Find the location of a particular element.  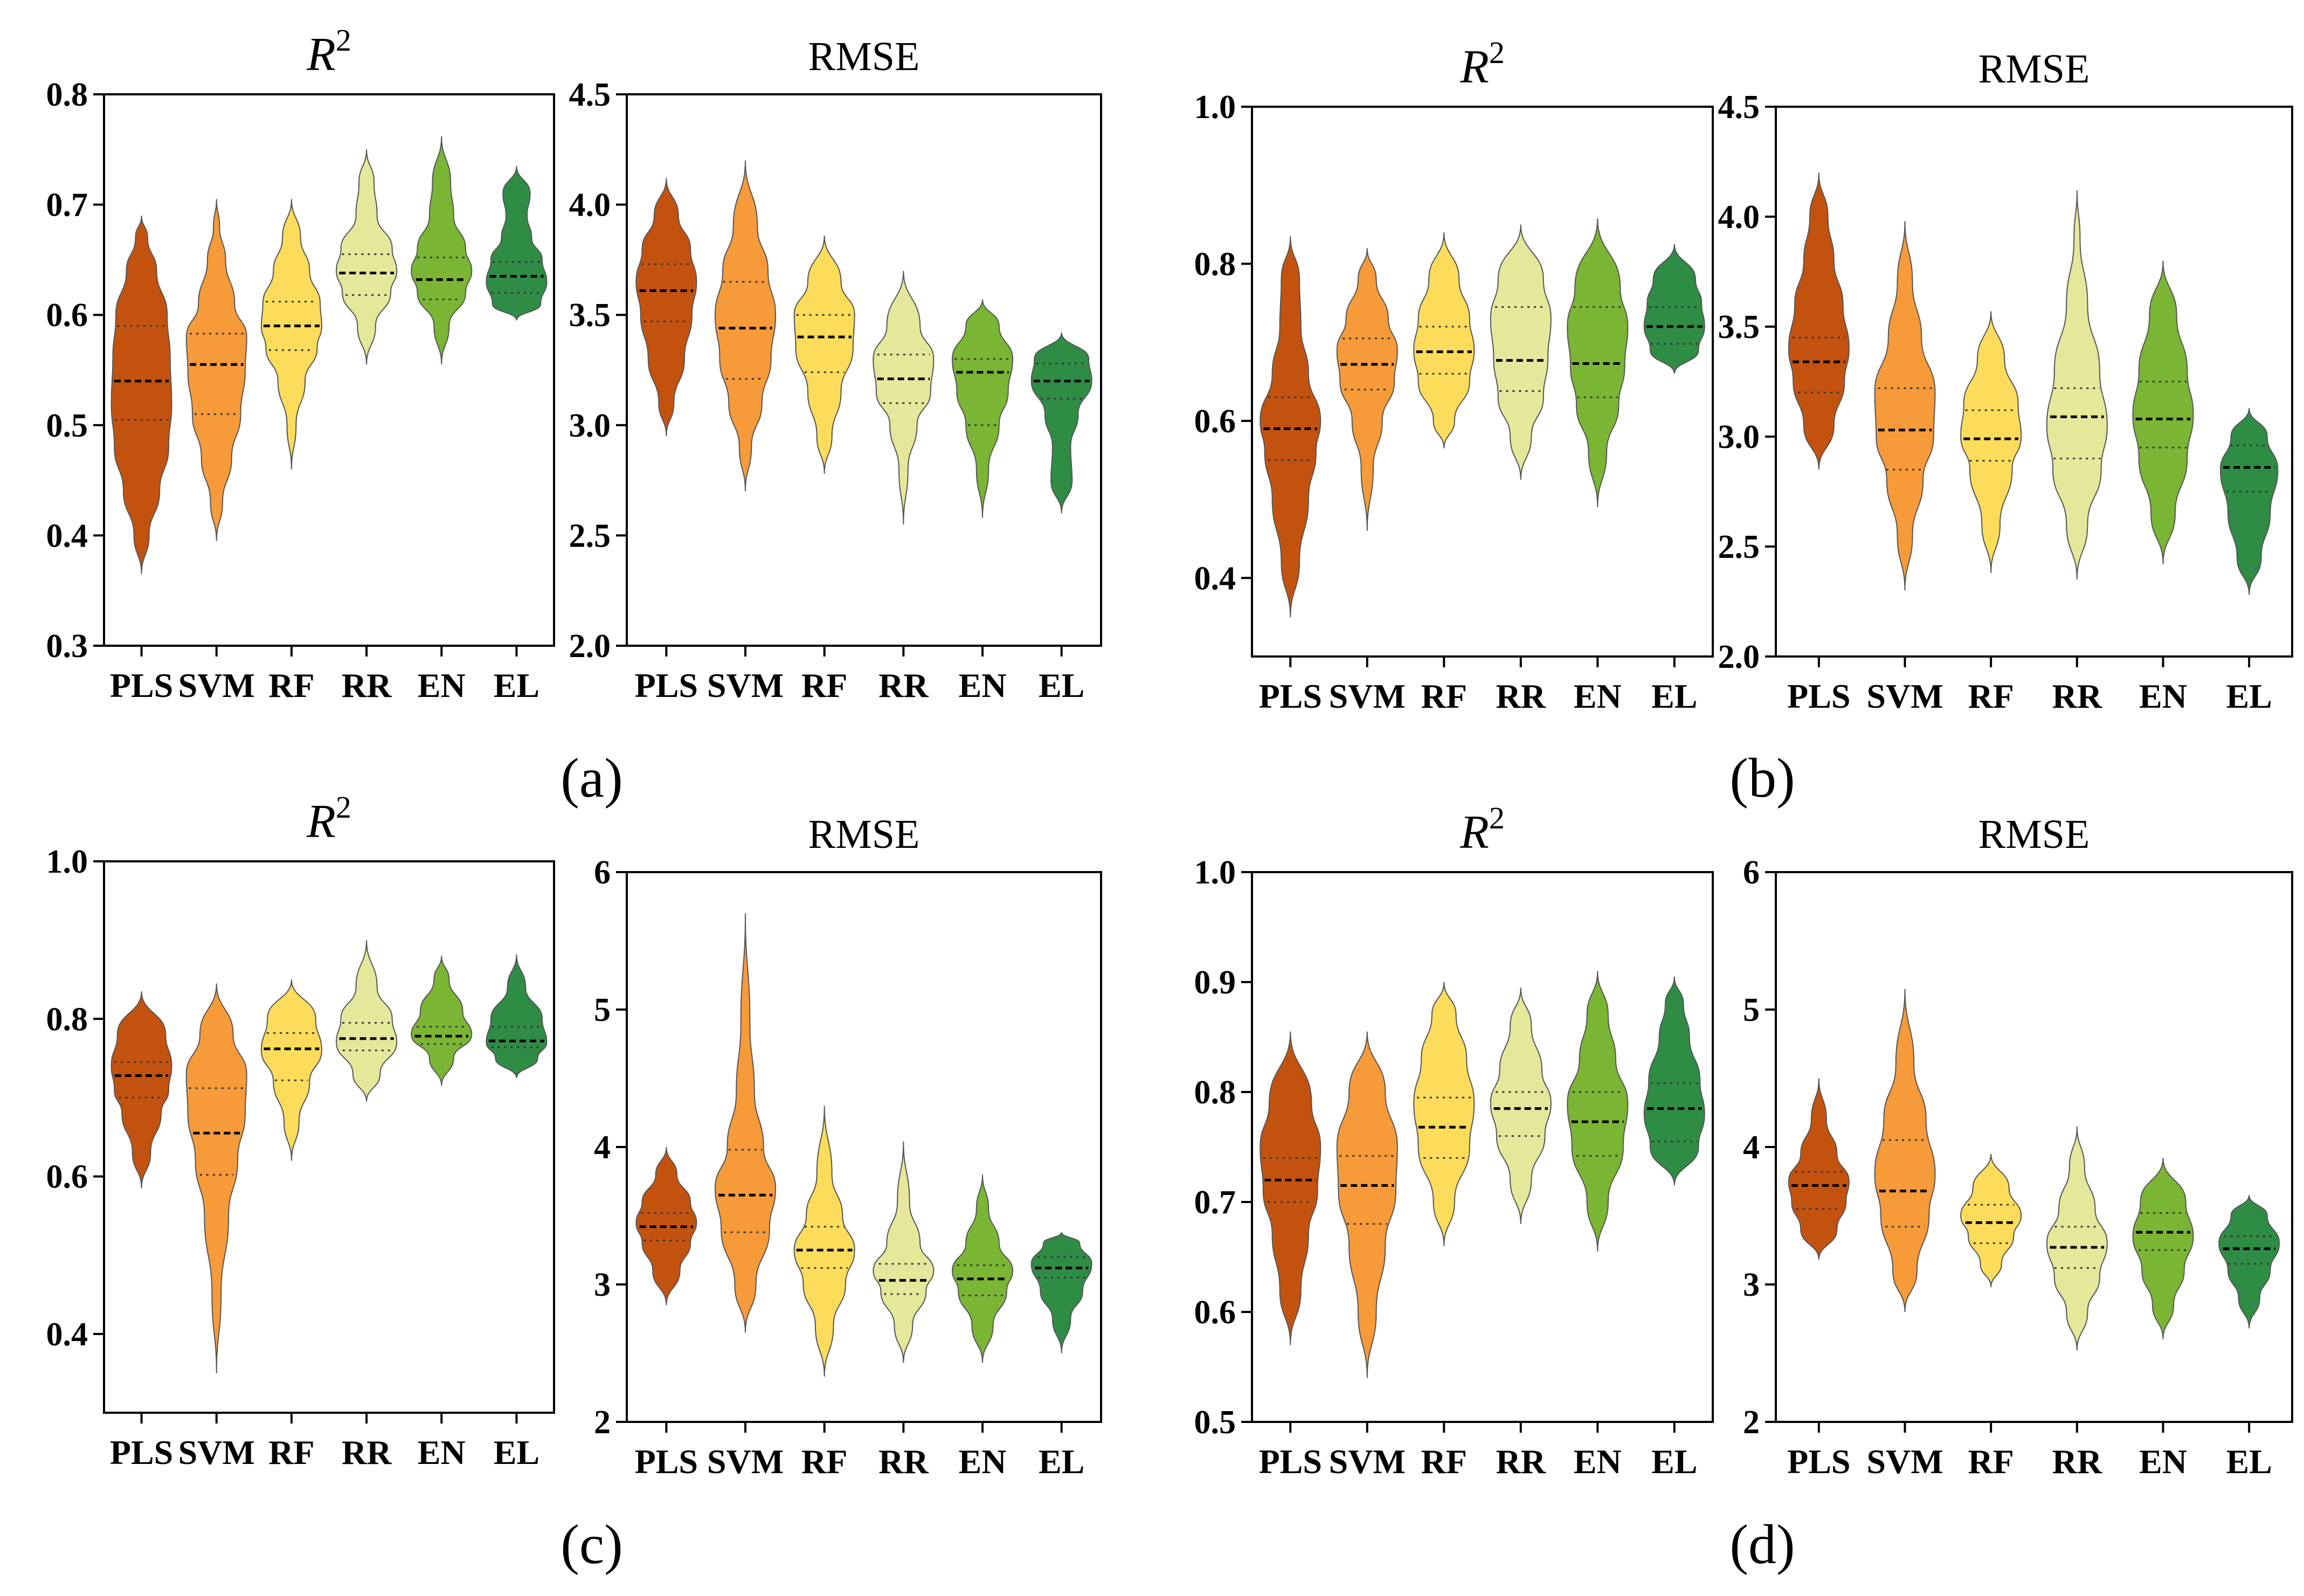

y-tick-label: 2 is located at coordinates (1751, 1422).